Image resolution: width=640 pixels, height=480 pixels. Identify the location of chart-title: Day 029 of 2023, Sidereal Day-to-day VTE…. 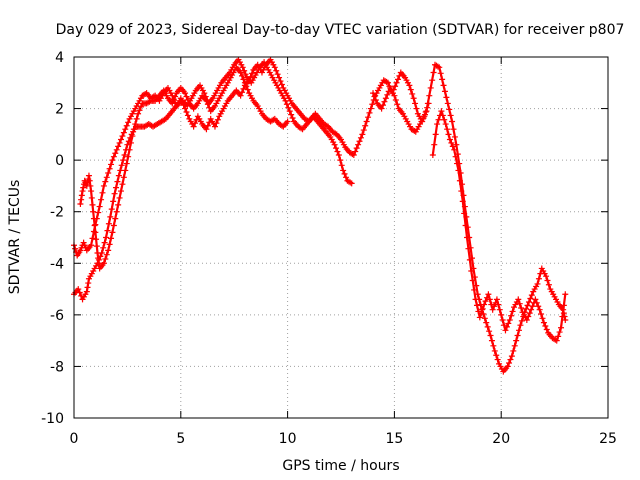
(340, 30).